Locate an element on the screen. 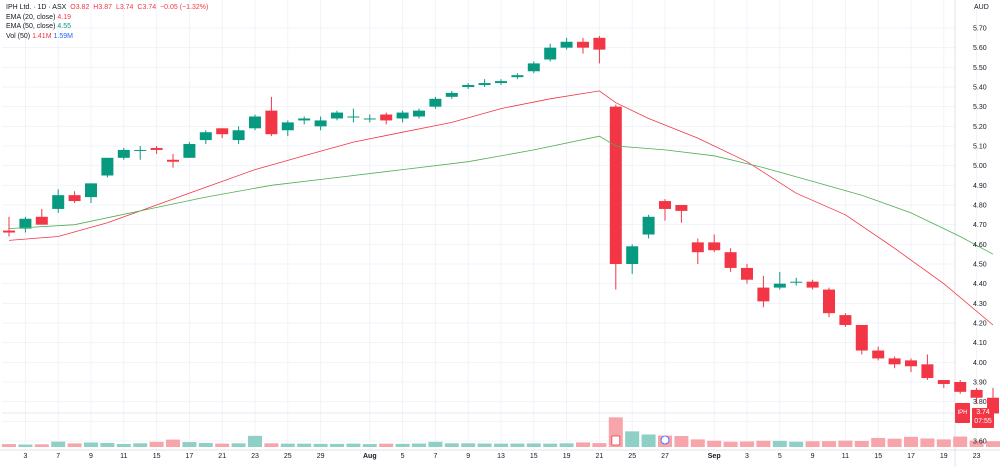  price-tick-label: 4.50 is located at coordinates (980, 265).